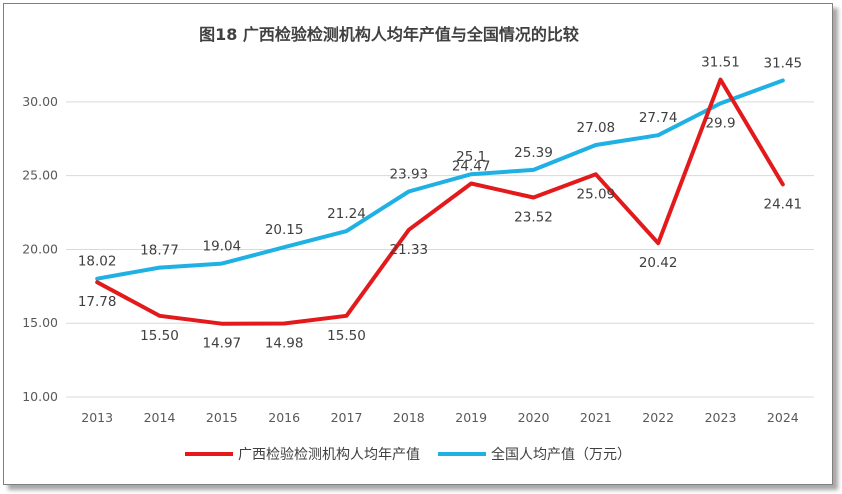 The width and height of the screenshot is (842, 494). Describe the element at coordinates (409, 250) in the screenshot. I see `data-label-guangxi: 21.33` at that location.